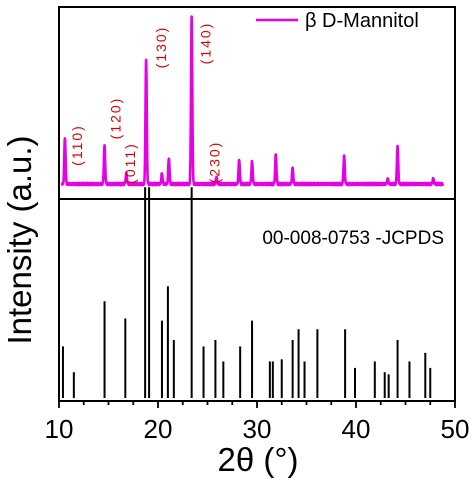  What do you see at coordinates (257, 459) in the screenshot?
I see `x-axis-label: 2θ (°)` at bounding box center [257, 459].